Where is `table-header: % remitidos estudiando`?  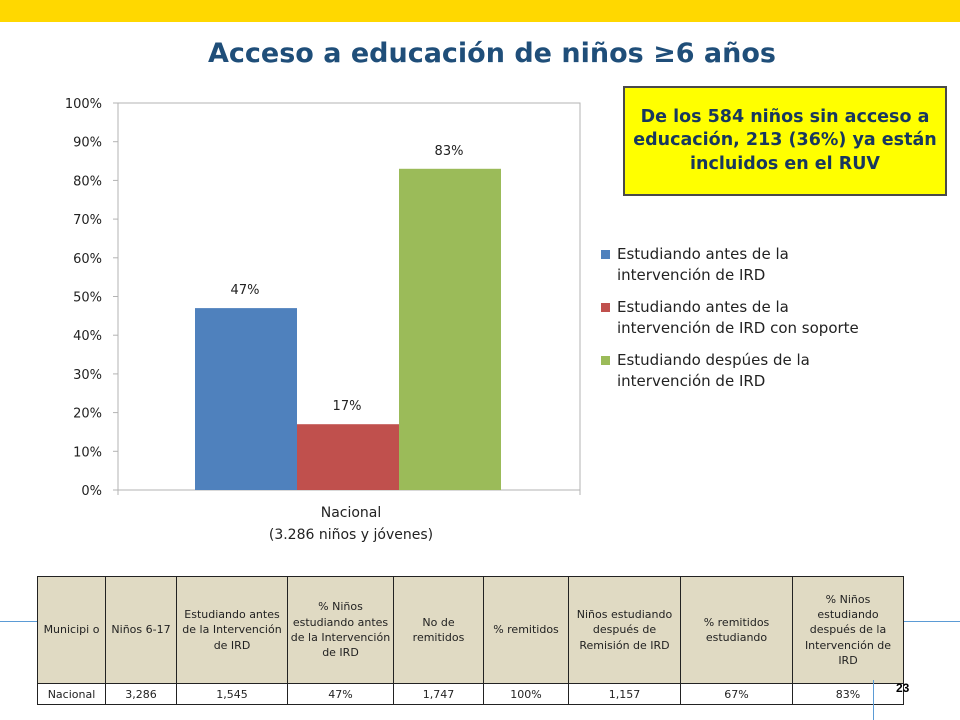 table-header: % remitidos estudiando is located at coordinates (736, 630).